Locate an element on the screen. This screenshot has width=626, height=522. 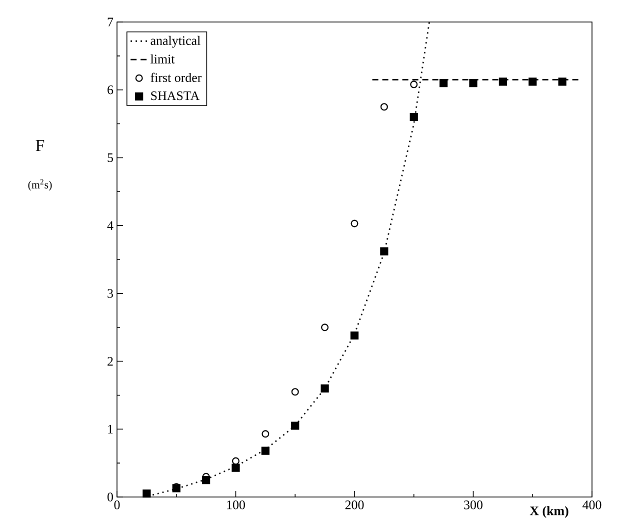
y-tick-label: 3 is located at coordinates (110, 293).